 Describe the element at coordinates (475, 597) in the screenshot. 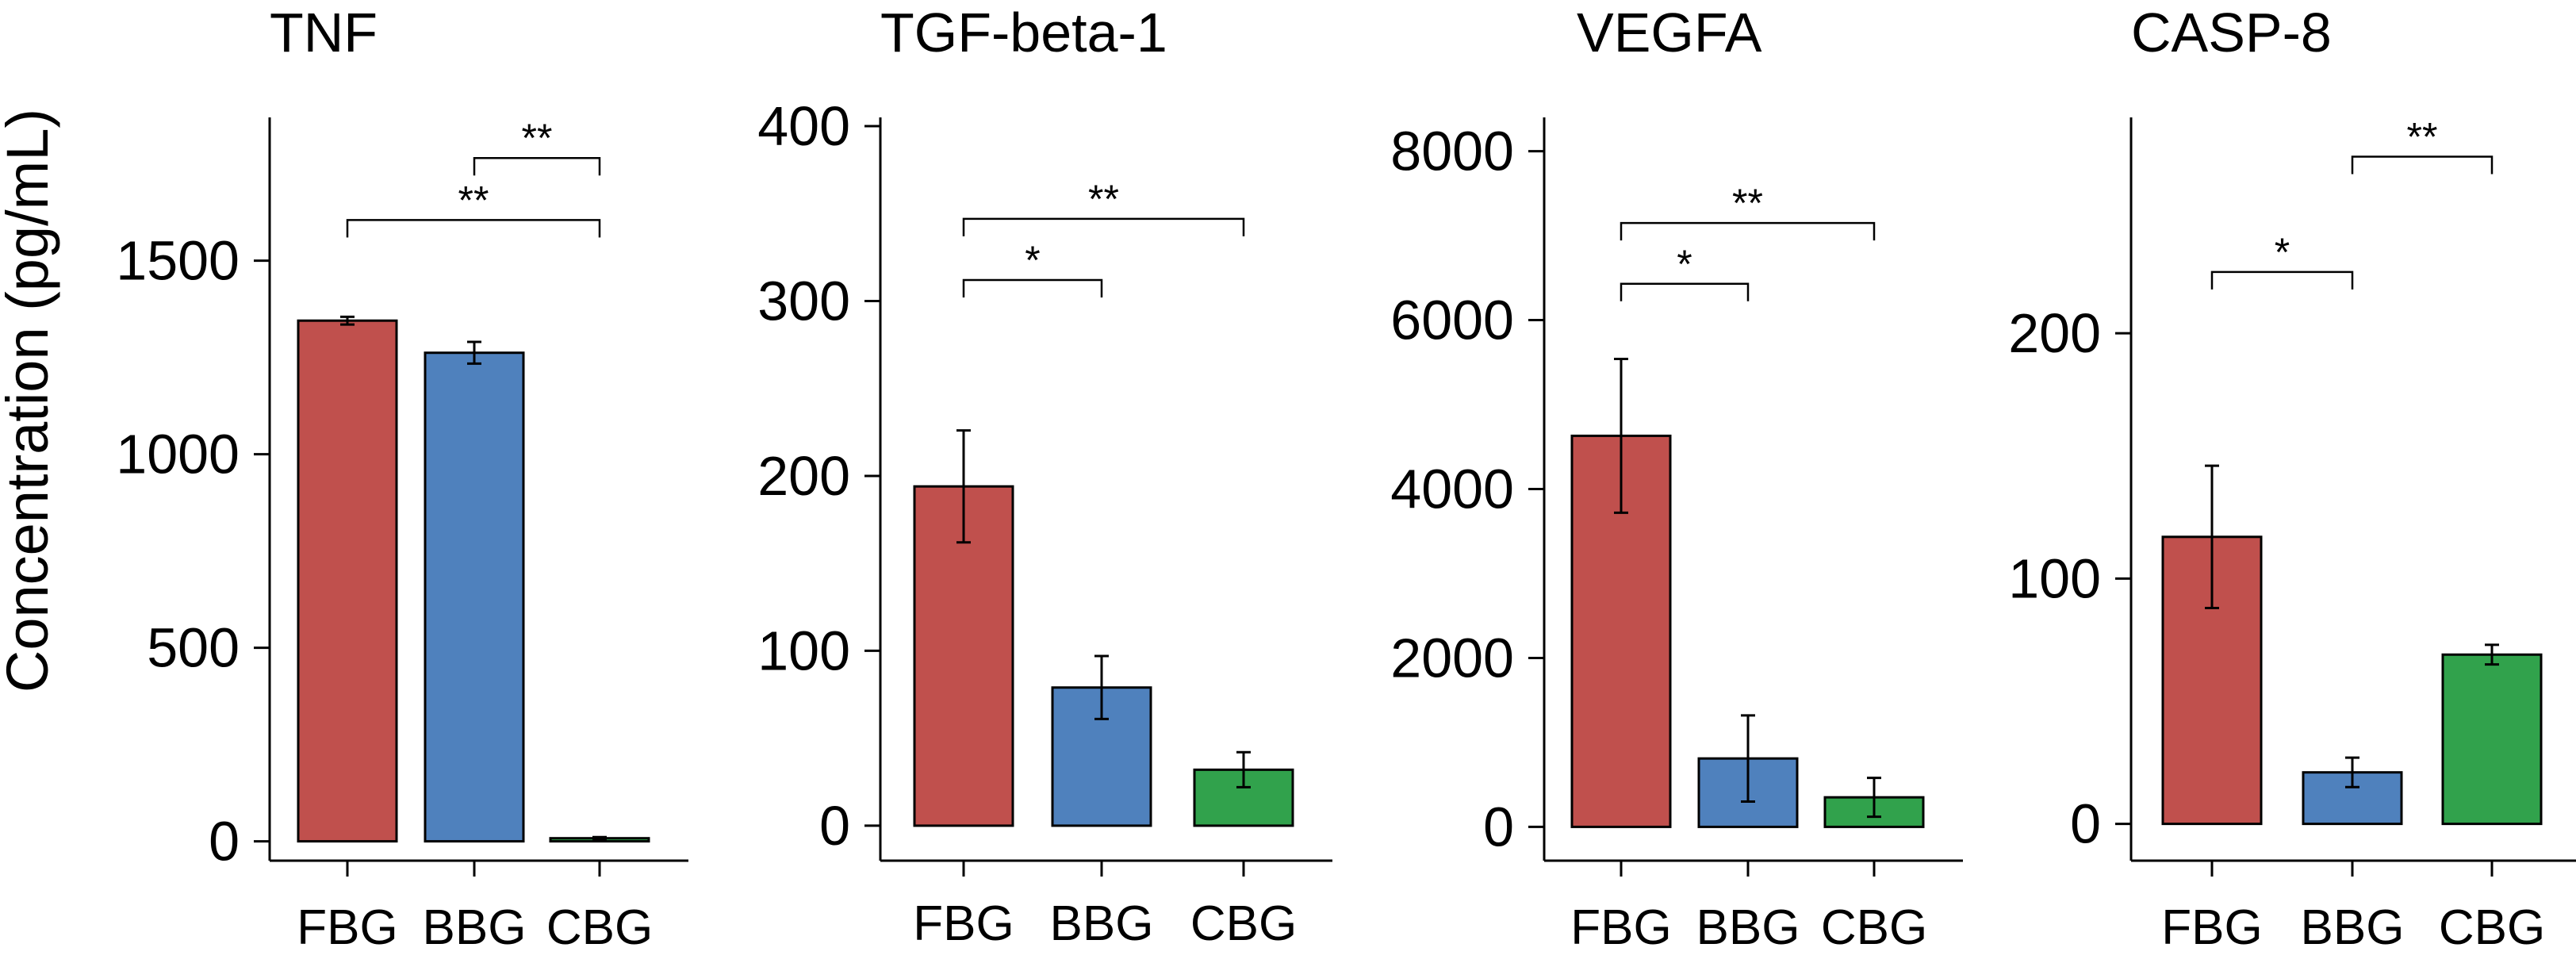

I see `bar-bbg` at that location.